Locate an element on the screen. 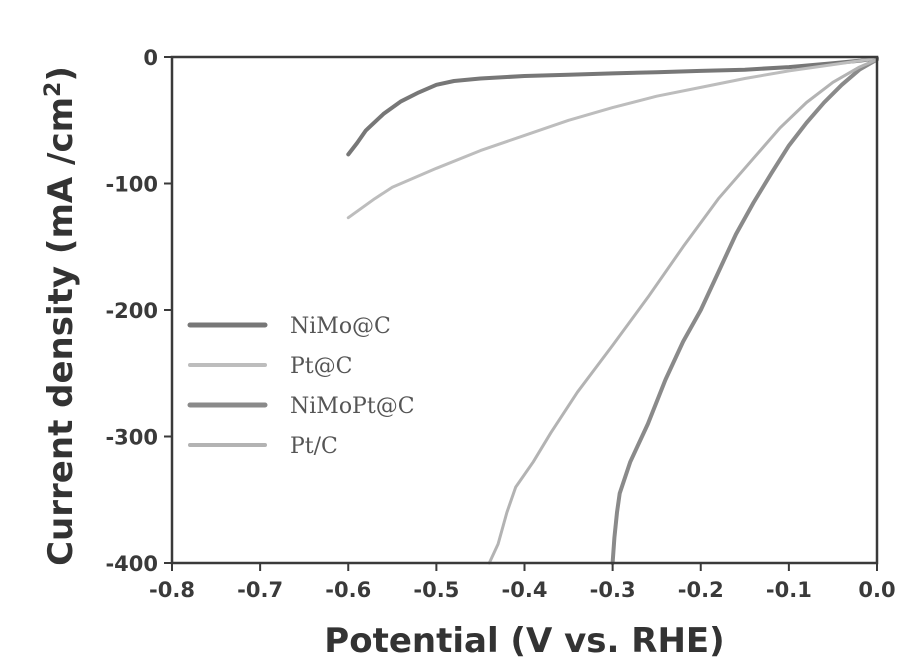 The width and height of the screenshot is (917, 666). legend-label: NiMo@C is located at coordinates (340, 326).